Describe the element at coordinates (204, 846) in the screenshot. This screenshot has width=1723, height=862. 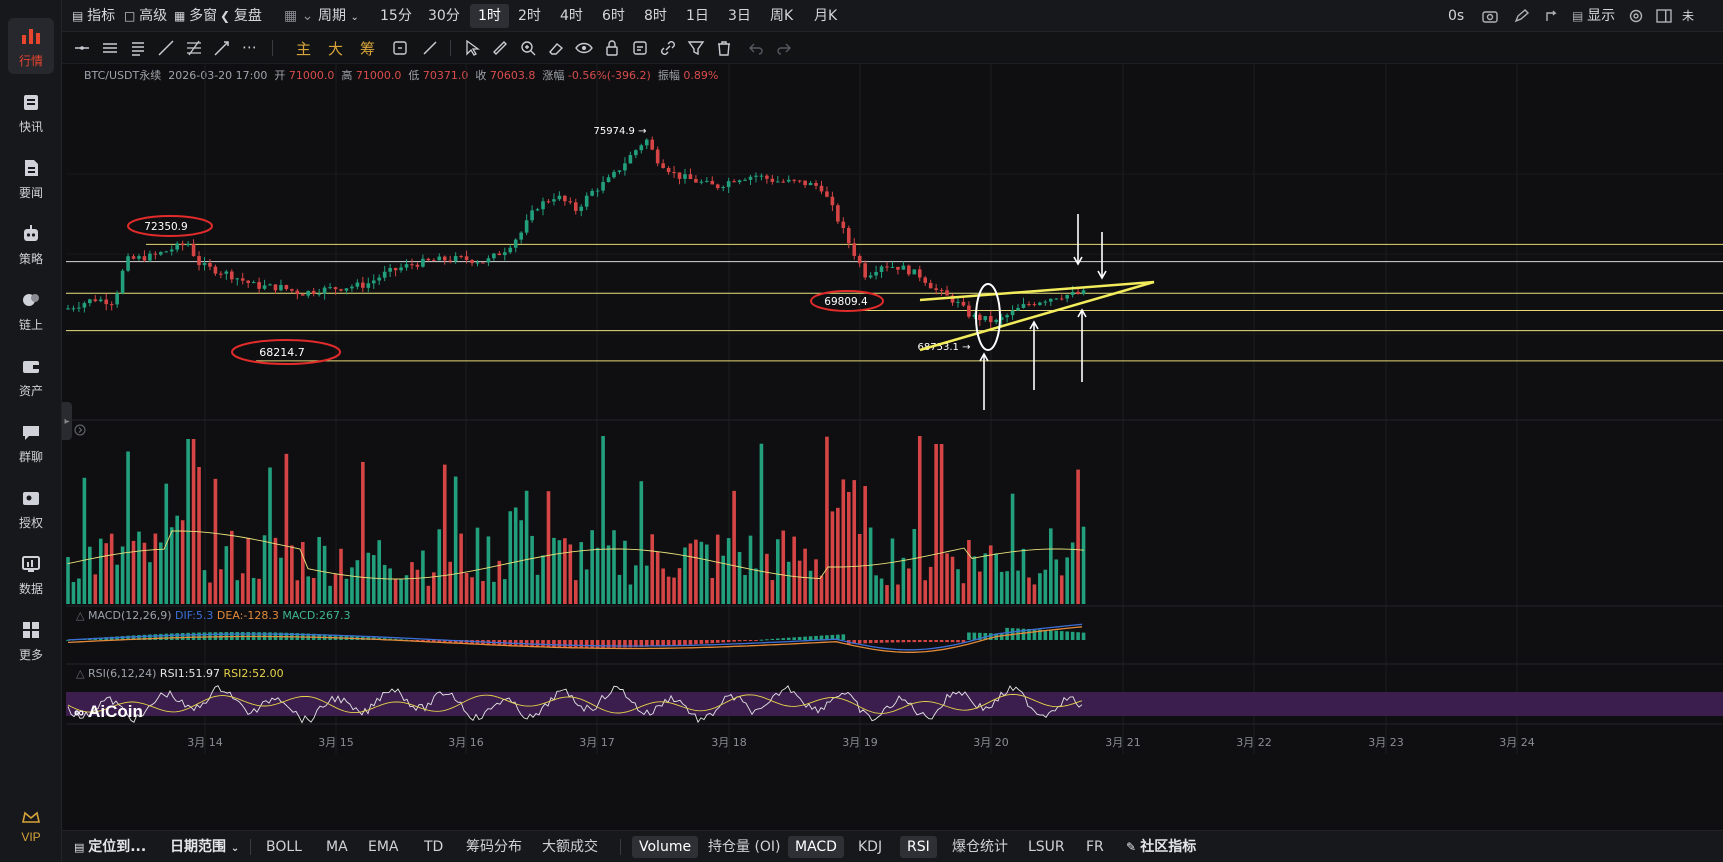
I see `date-range-dropdown: 日期范围 ⌄` at that location.